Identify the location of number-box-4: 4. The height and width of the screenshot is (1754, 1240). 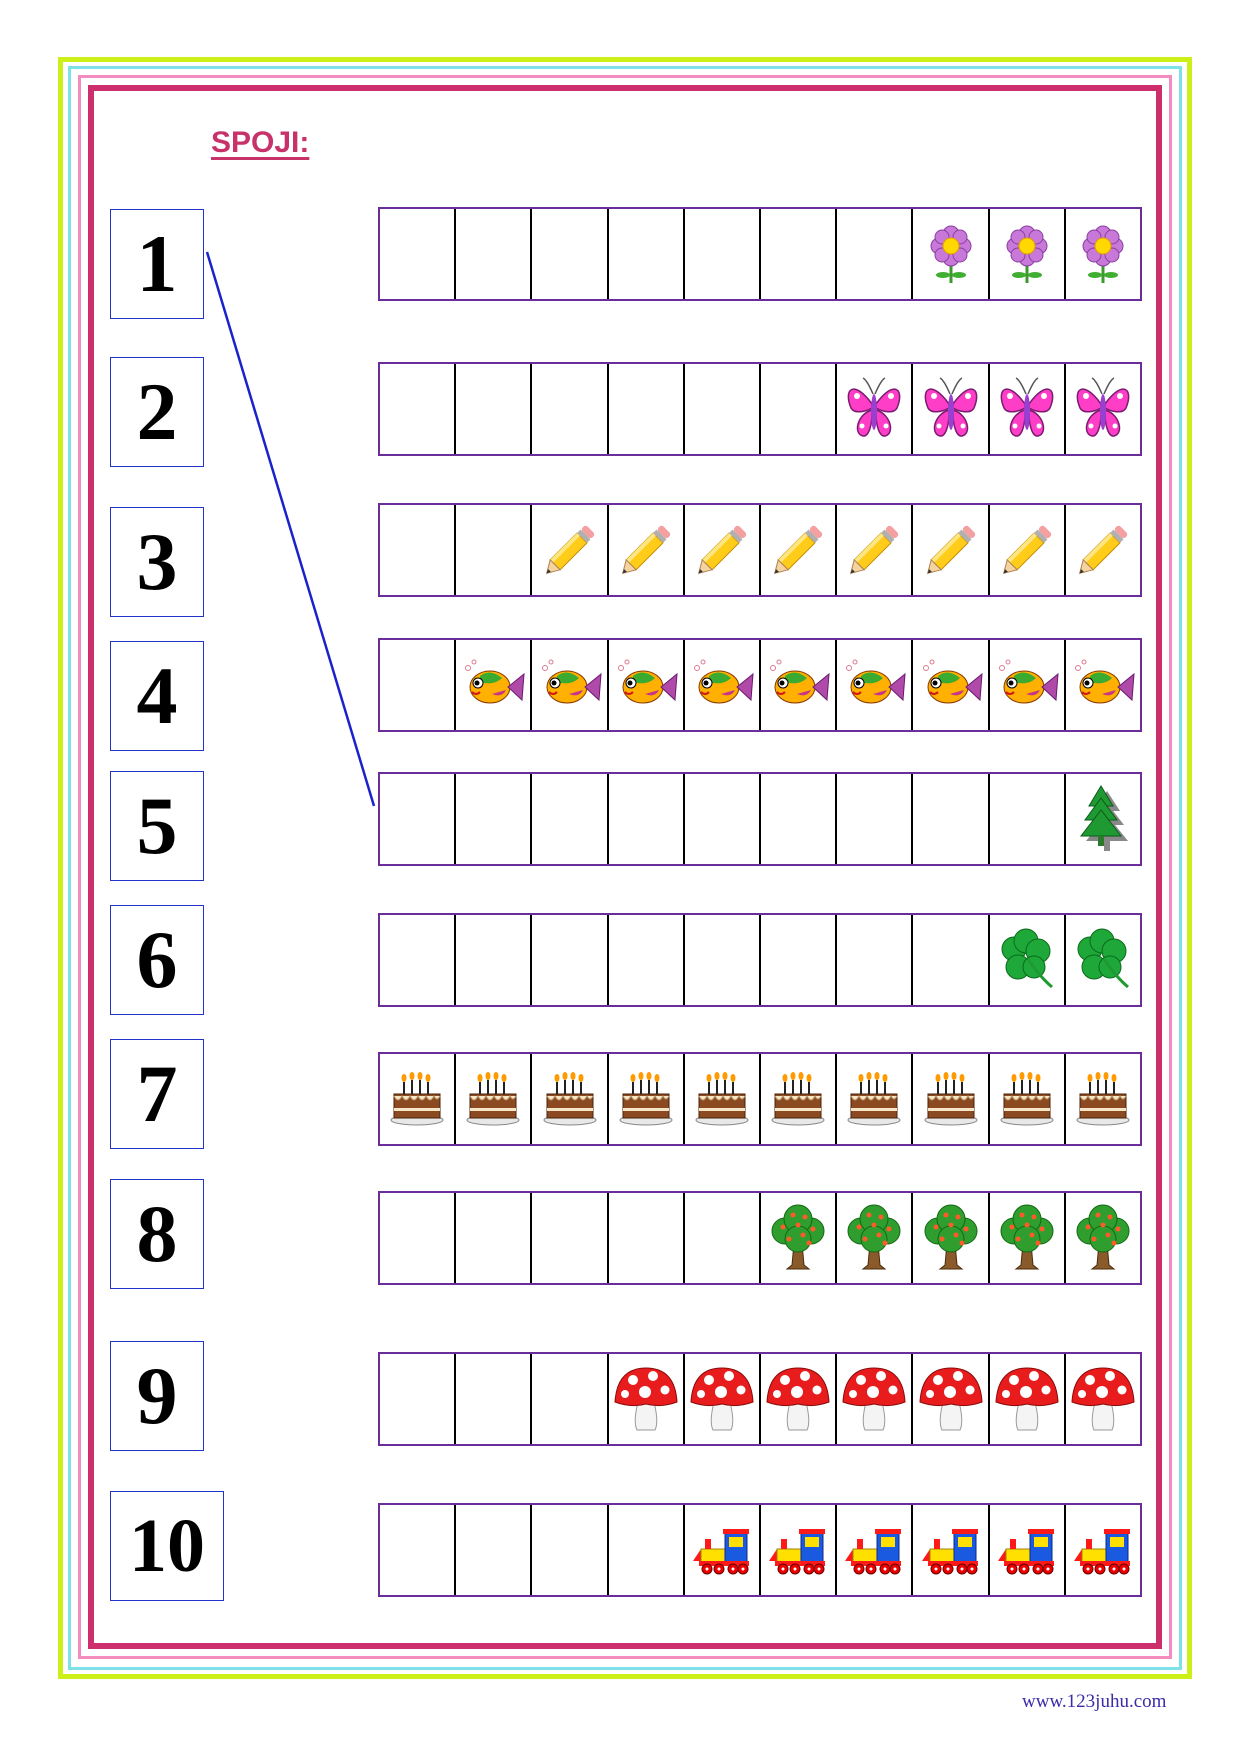
(157, 696).